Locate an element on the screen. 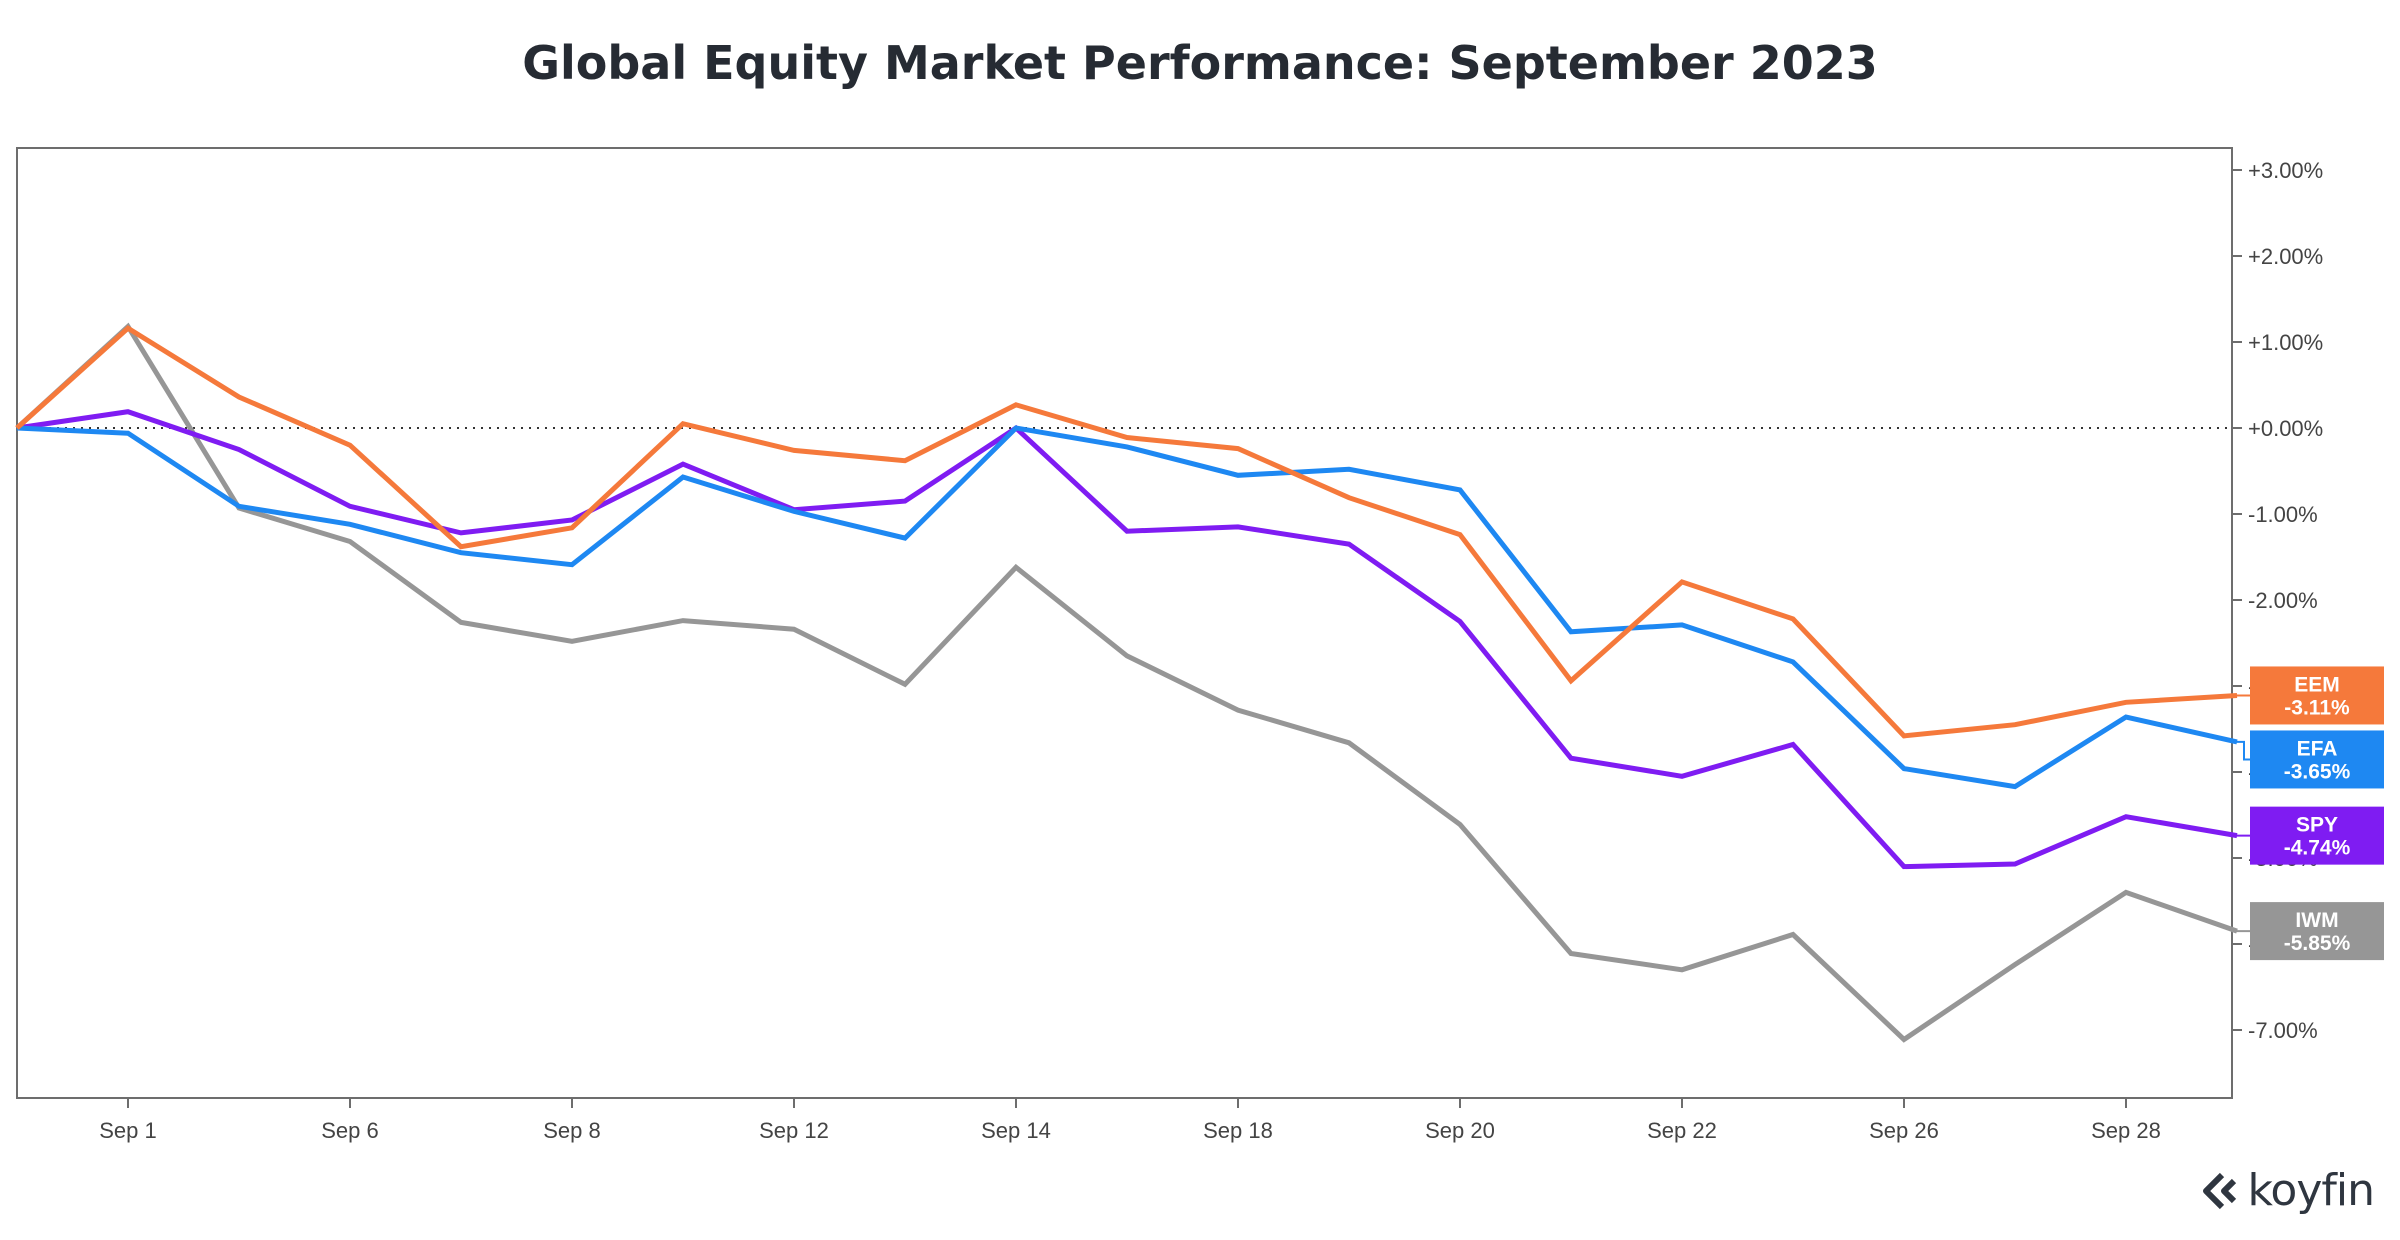 The height and width of the screenshot is (1240, 2400). x-tick-label: Sep 26 is located at coordinates (1904, 1130).